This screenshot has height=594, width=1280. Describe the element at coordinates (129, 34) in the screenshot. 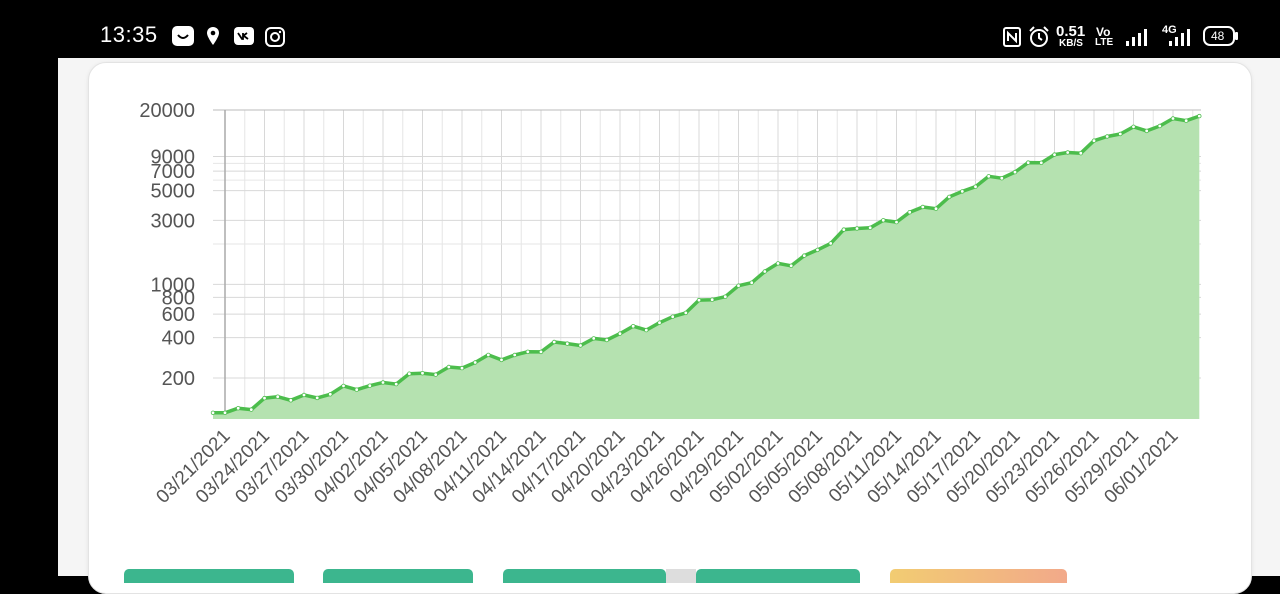

I see `status-time: 13:35` at that location.